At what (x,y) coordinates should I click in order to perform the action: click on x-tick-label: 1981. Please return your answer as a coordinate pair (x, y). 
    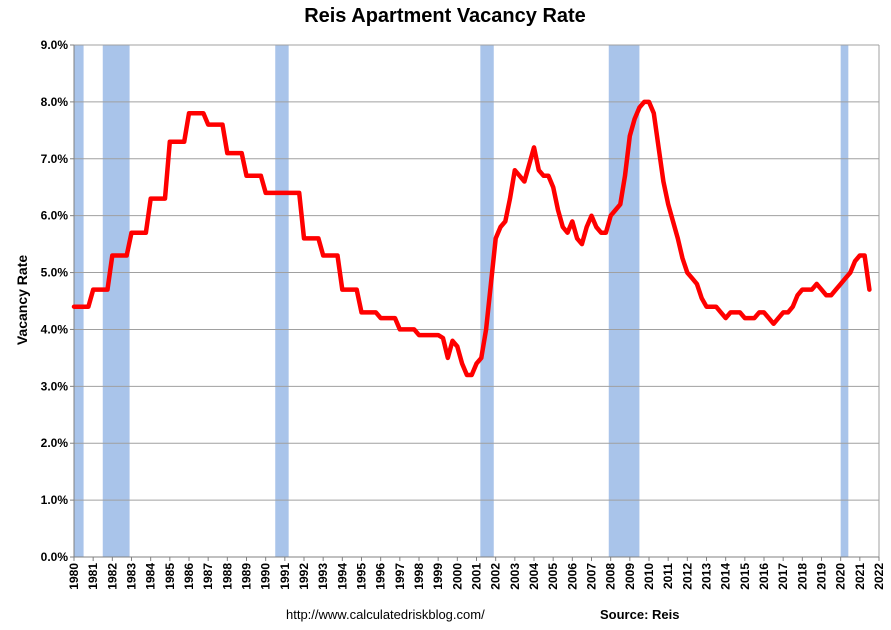
    Looking at the image, I should click on (93, 576).